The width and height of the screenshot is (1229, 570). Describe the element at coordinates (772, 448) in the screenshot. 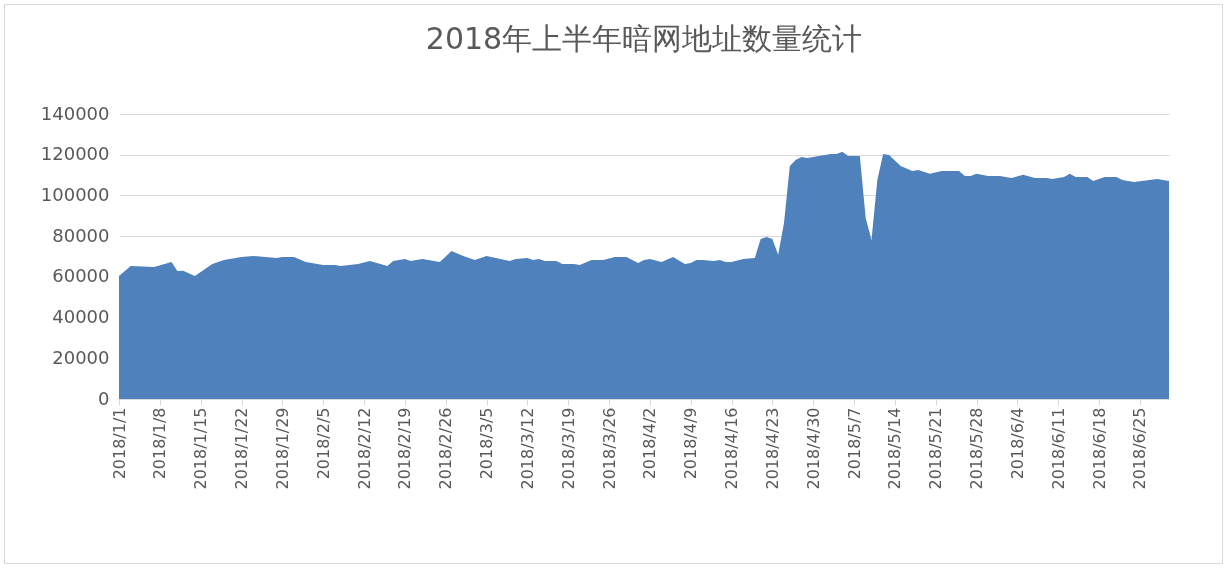

I see `x-tick-label: 2018/4/23` at that location.